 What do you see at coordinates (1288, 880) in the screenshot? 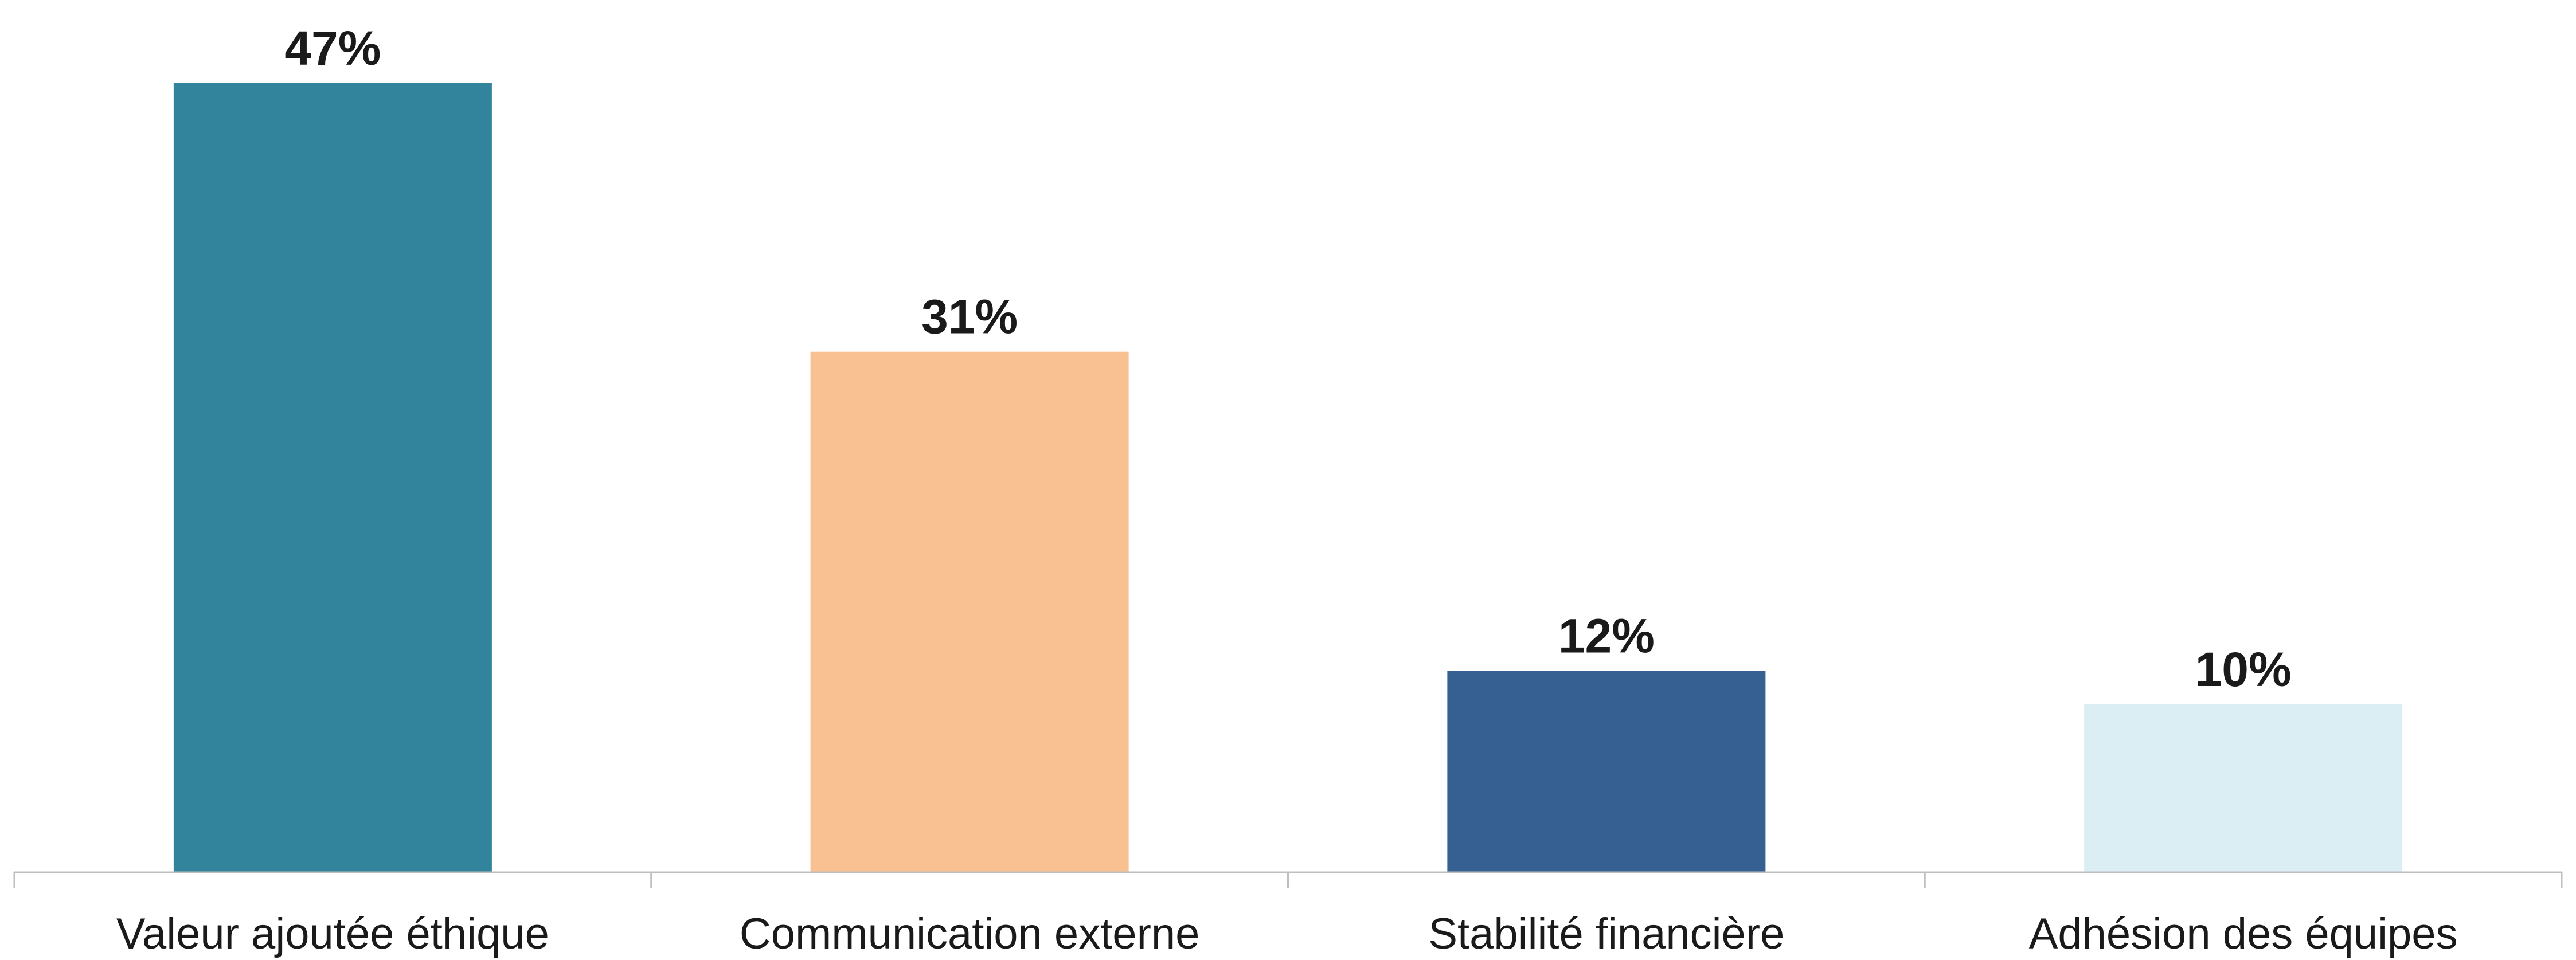
I see `x-axis-ticks` at bounding box center [1288, 880].